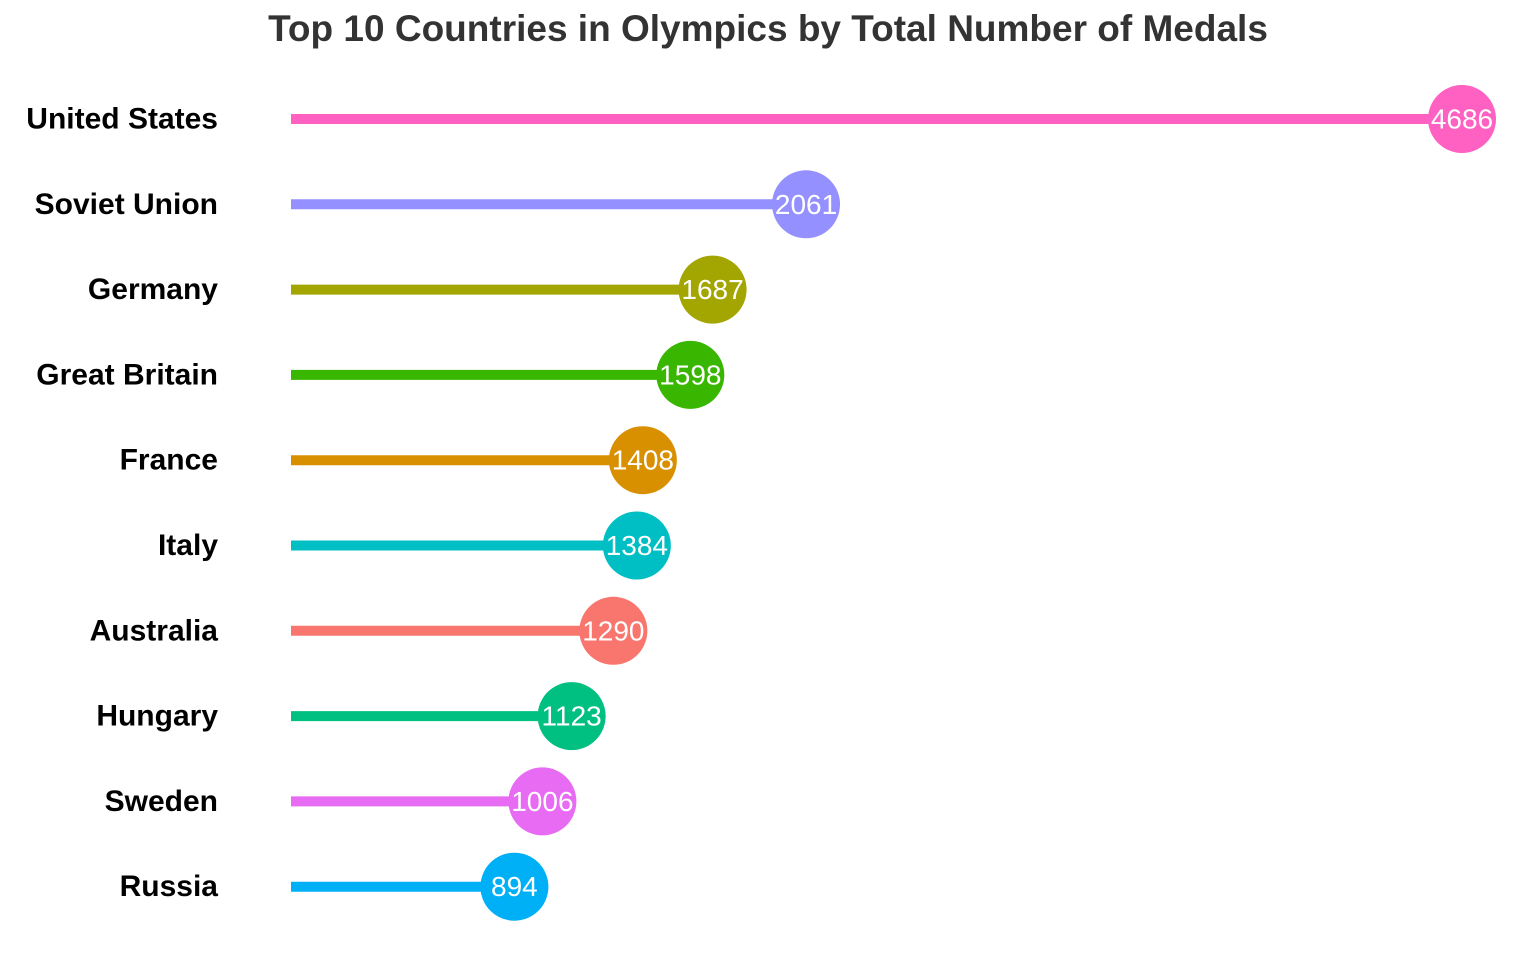 Image resolution: width=1536 pixels, height=960 pixels. Describe the element at coordinates (161, 801) in the screenshot. I see `category-label-sweden: Sweden` at that location.